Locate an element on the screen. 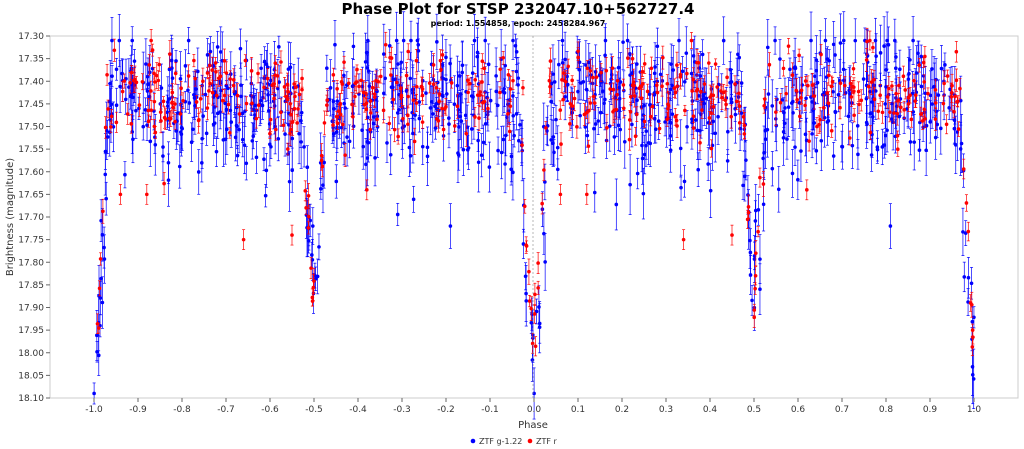  y-tick-label: 17.50 is located at coordinates (31, 128).